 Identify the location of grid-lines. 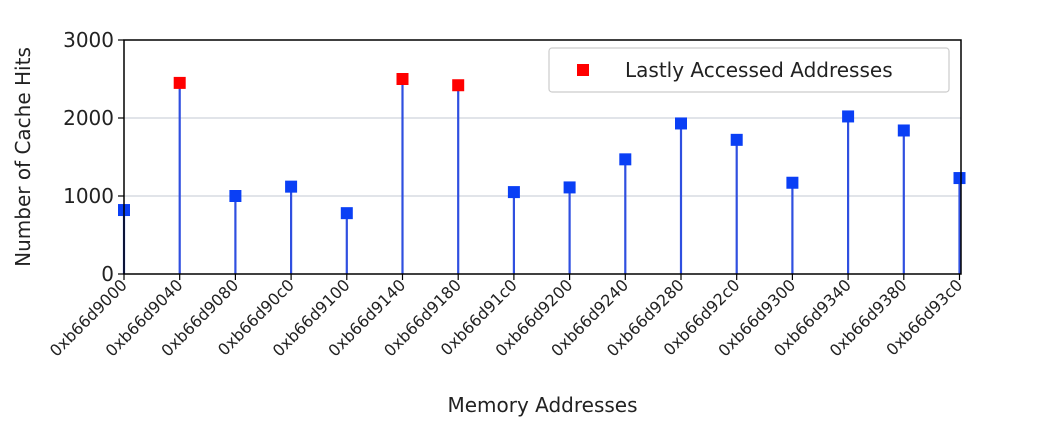
(542, 157).